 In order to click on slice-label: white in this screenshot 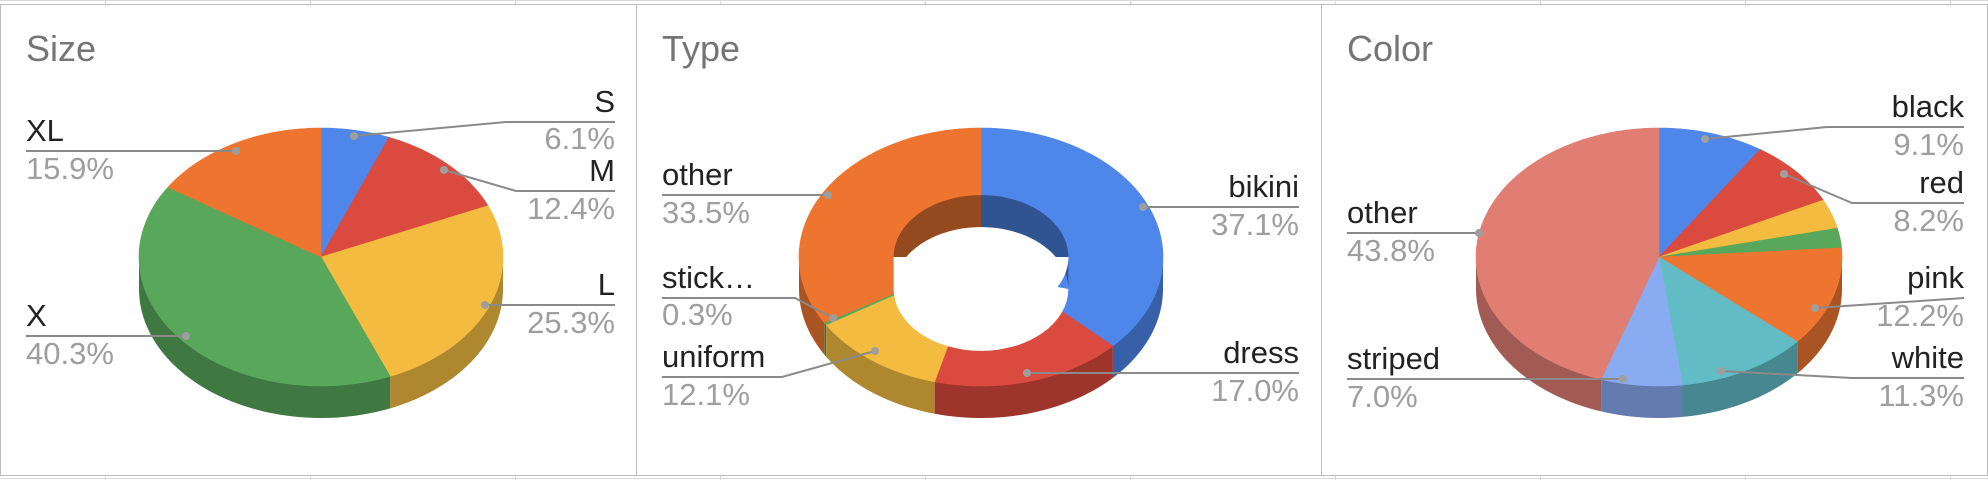, I will do `click(1927, 357)`.